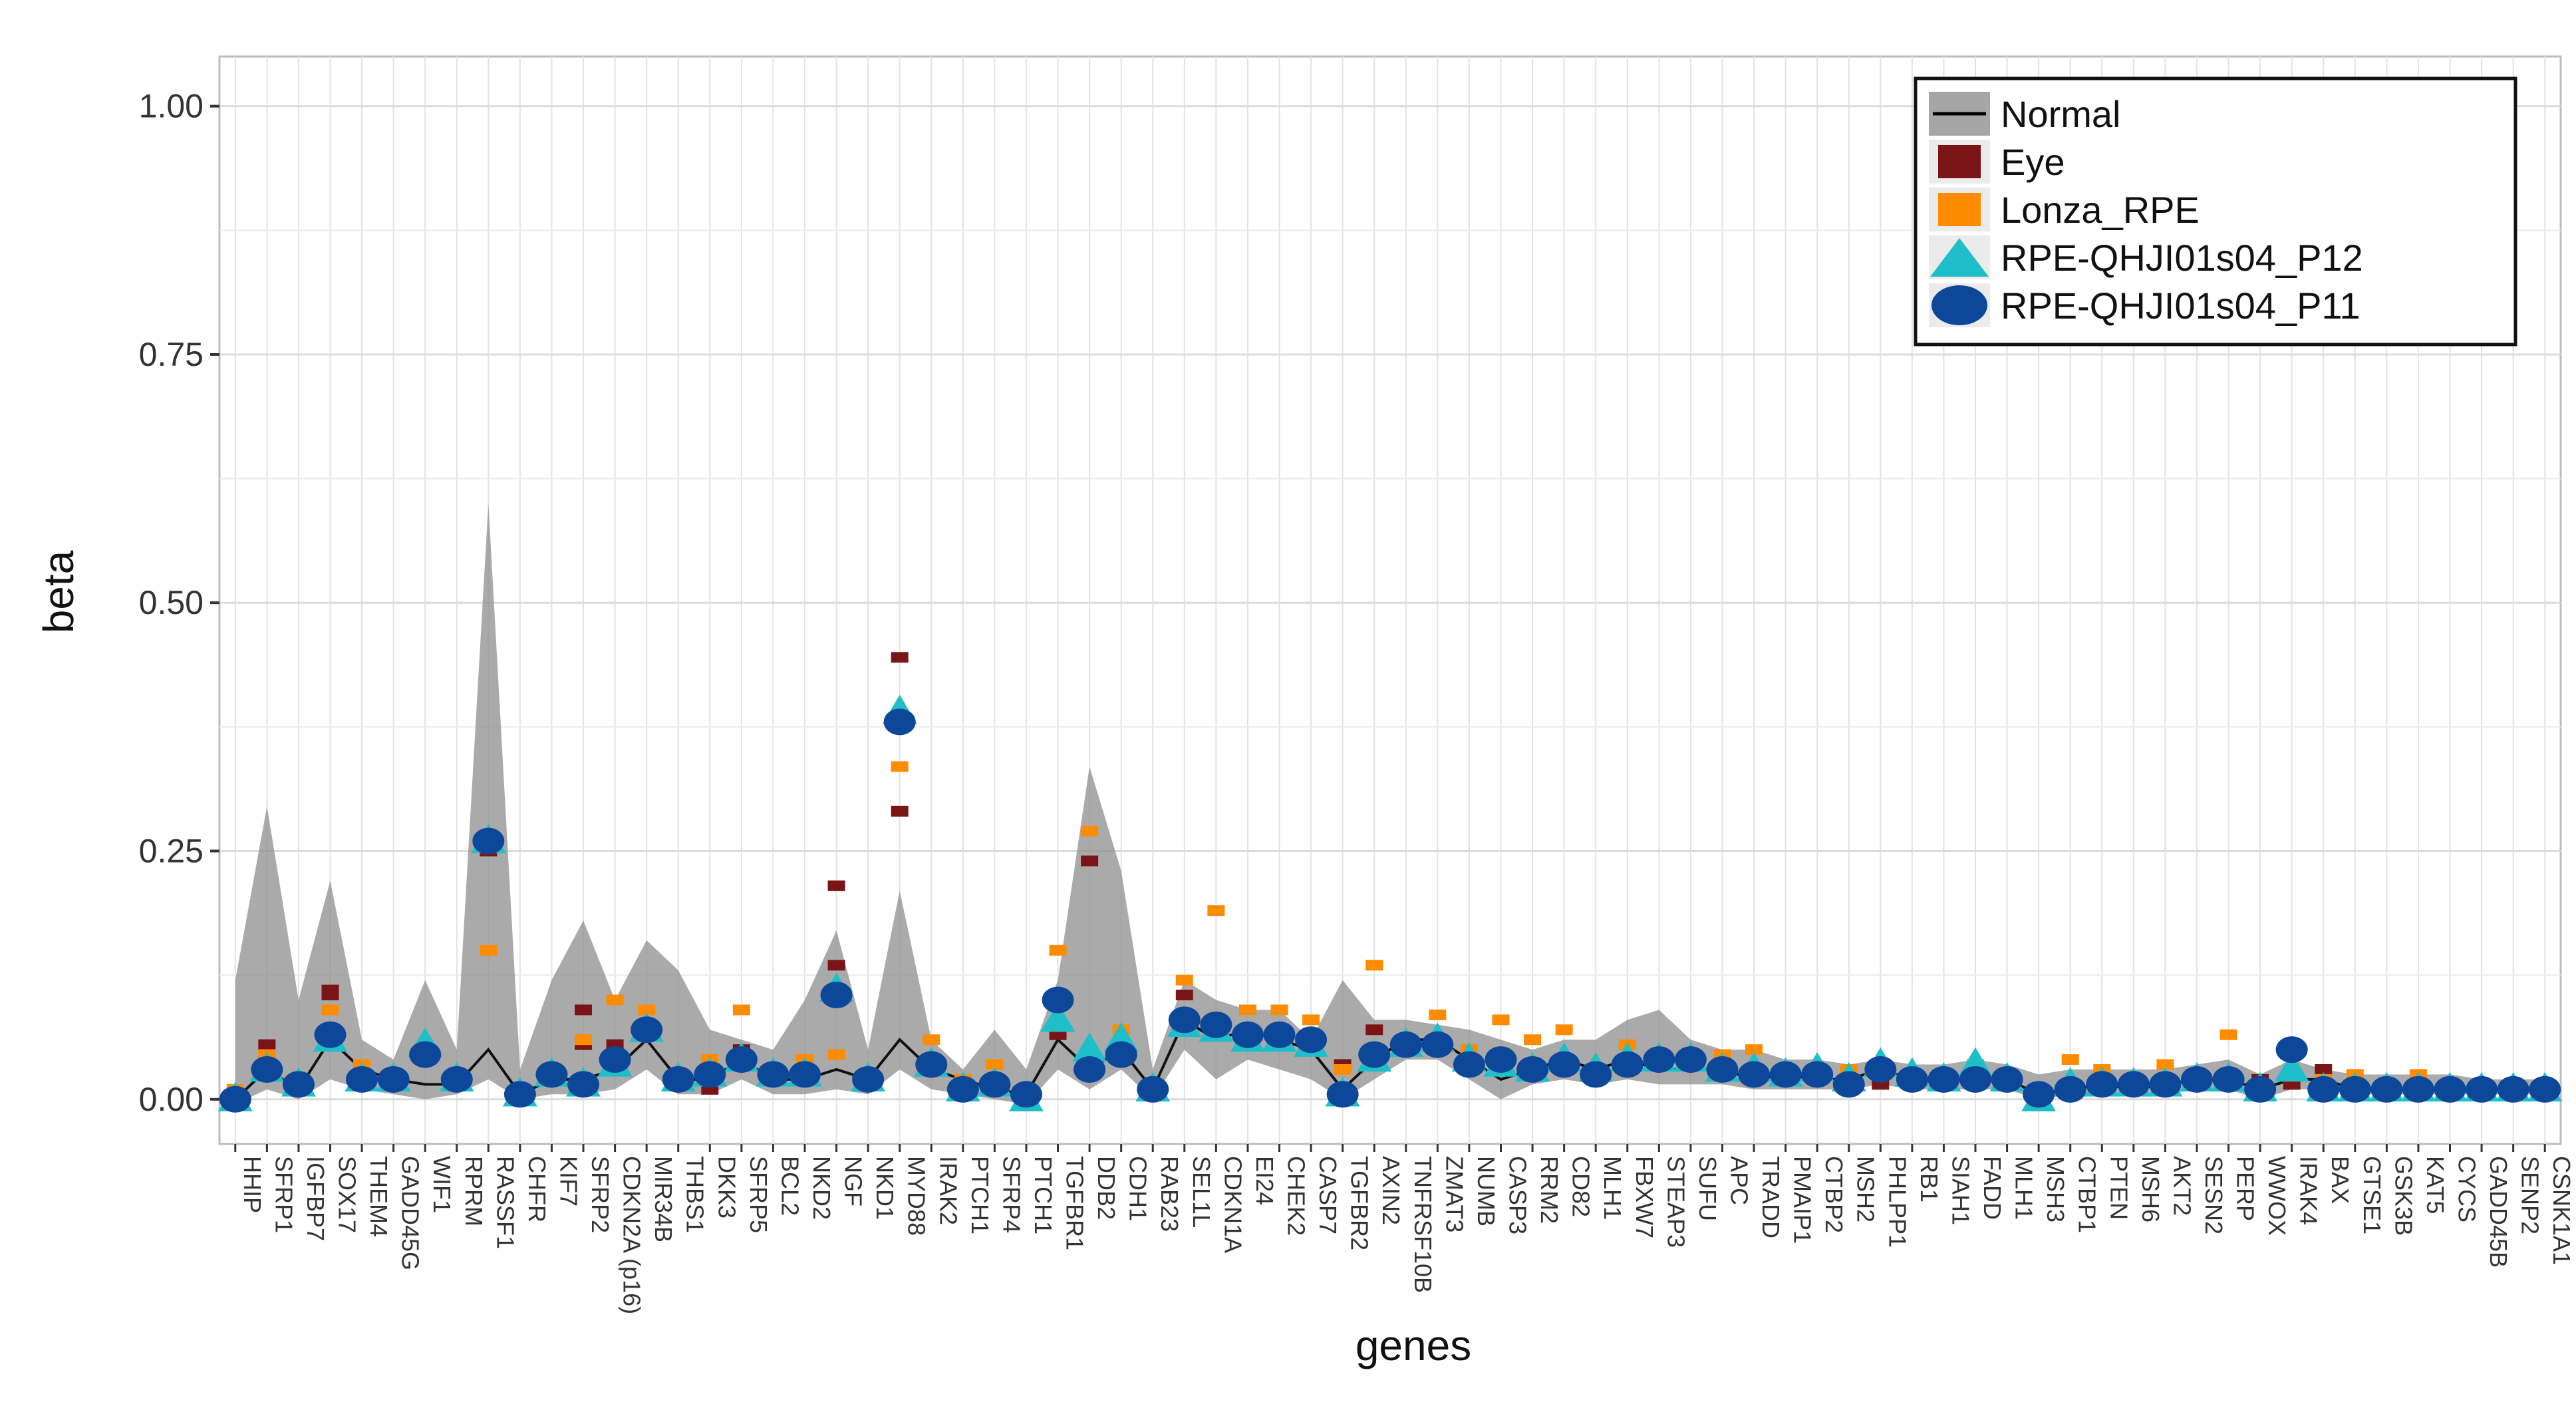  I want to click on x-tick-label: SFRP2, so click(600, 1194).